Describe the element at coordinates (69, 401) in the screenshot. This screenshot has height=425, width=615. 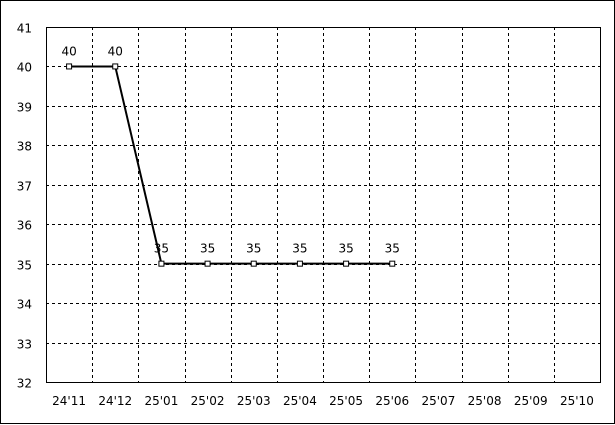
I see `x-tick-label: 24'11` at that location.